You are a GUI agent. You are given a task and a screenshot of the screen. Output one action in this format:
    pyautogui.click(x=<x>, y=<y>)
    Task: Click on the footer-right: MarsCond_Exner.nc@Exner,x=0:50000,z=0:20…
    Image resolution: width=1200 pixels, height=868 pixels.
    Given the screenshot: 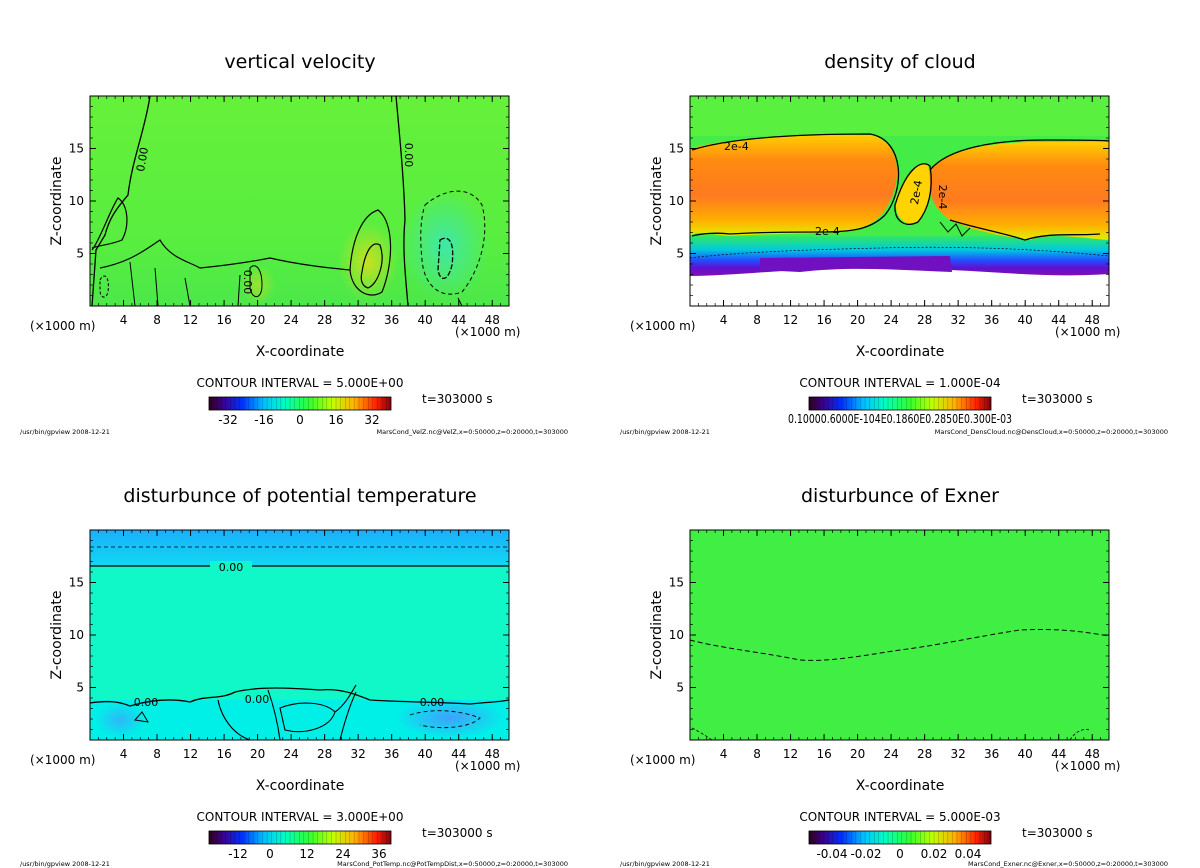 What is the action you would take?
    pyautogui.click(x=1068, y=864)
    